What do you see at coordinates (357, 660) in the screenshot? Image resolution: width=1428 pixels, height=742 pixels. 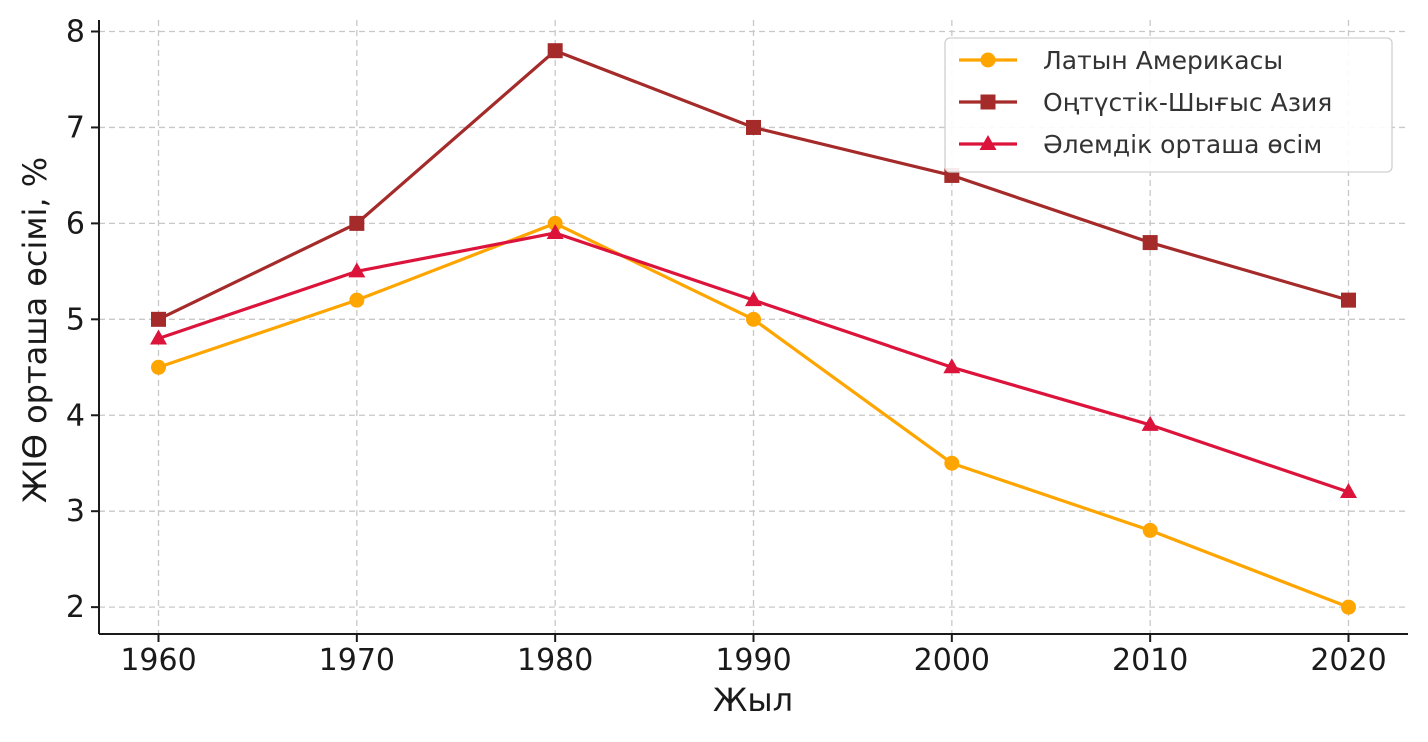 I see `x-tick-label: 1970` at bounding box center [357, 660].